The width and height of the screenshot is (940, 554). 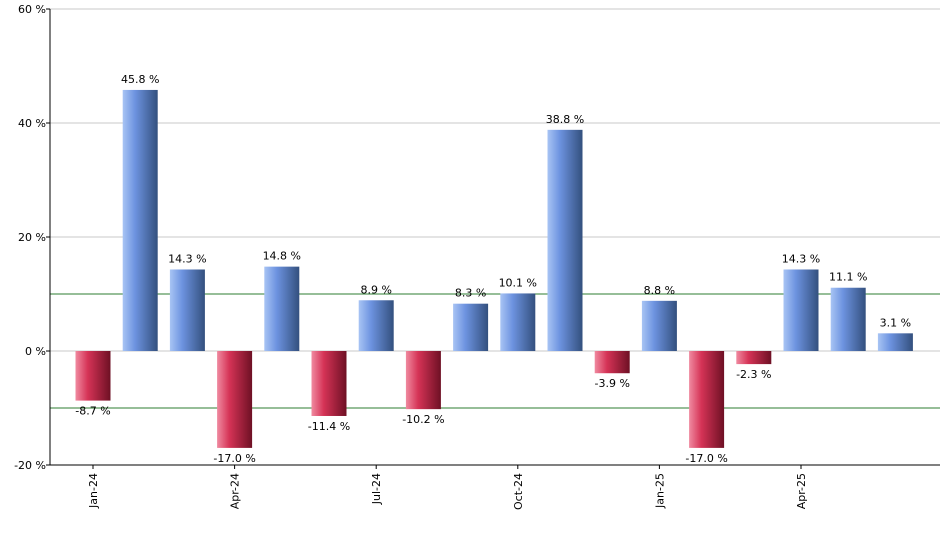 What do you see at coordinates (32, 9) in the screenshot?
I see `y-tick-label: 60 %` at bounding box center [32, 9].